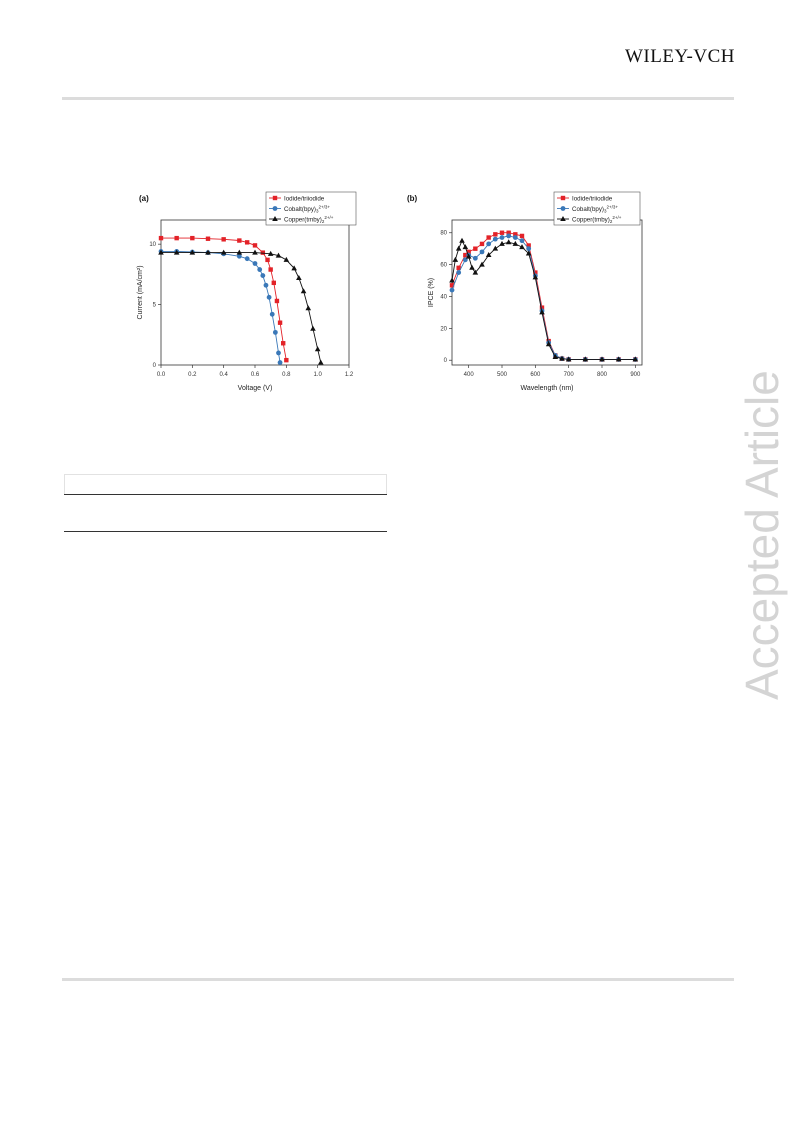  What do you see at coordinates (443, 297) in the screenshot?
I see `y-tick-label: 40` at bounding box center [443, 297].